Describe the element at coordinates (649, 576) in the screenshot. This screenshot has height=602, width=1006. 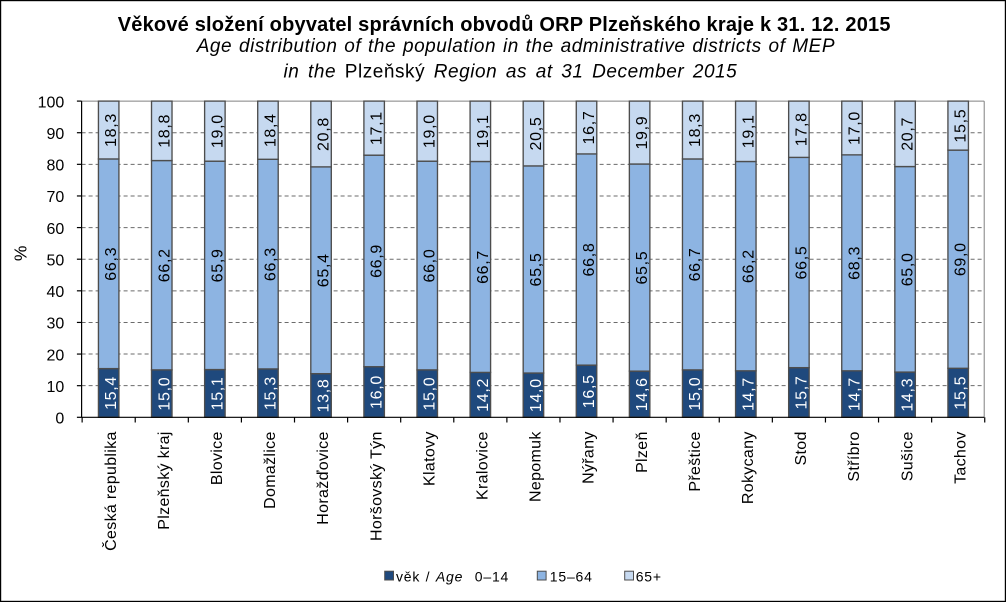
I see `svg-text: 65+` at that location.